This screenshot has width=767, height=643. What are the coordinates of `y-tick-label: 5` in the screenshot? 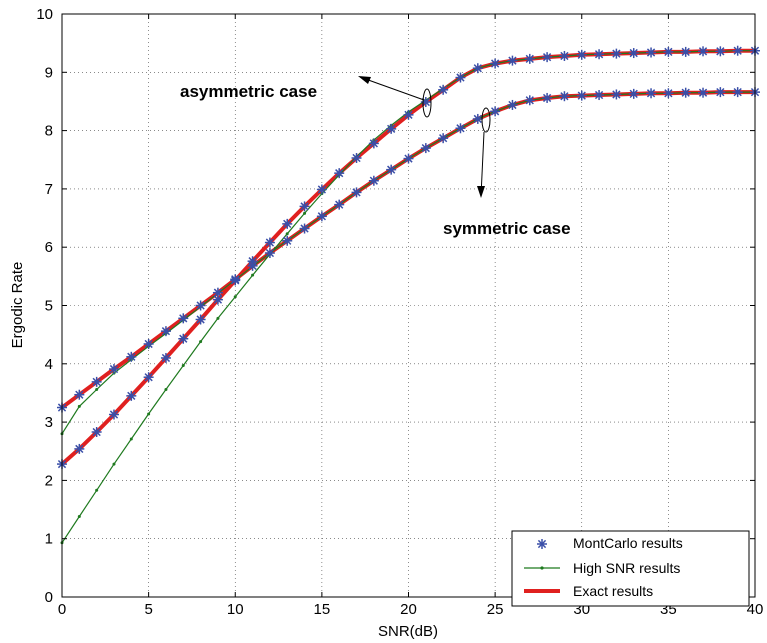 It's located at (49, 306).